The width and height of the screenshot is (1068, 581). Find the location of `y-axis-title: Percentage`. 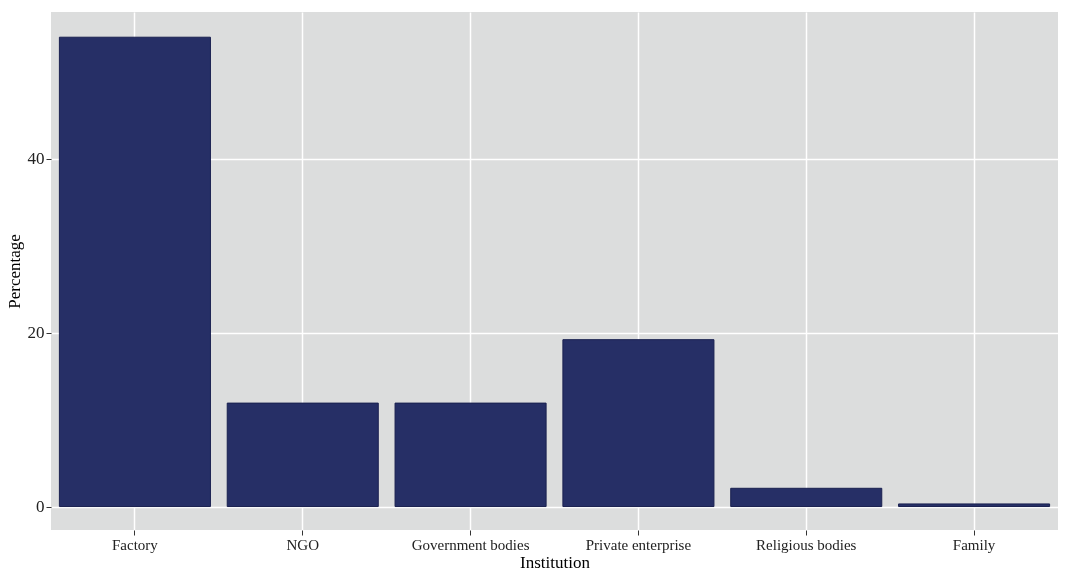

y-axis-title: Percentage is located at coordinates (14, 271).